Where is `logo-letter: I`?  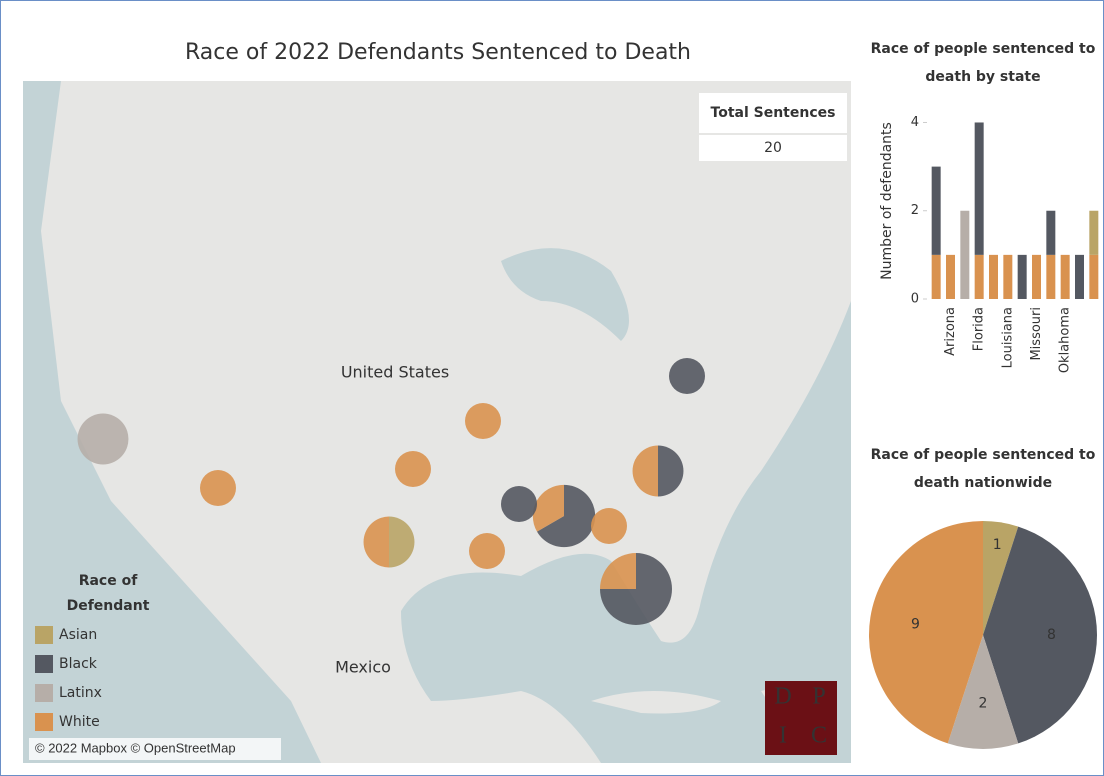 logo-letter: I is located at coordinates (783, 736).